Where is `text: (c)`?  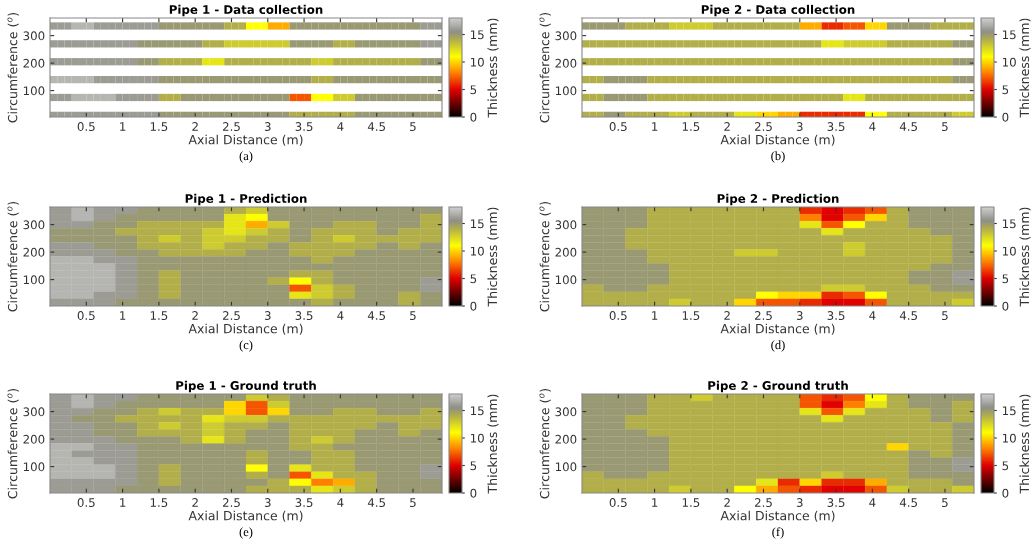
text: (c) is located at coordinates (246, 346).